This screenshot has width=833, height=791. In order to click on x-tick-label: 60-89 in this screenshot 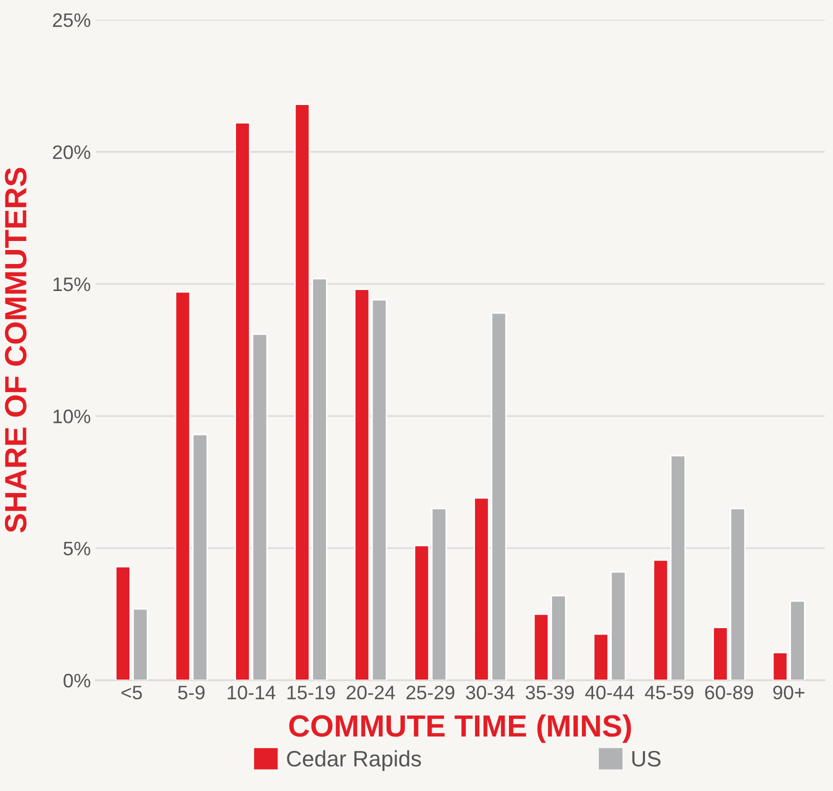, I will do `click(729, 693)`.